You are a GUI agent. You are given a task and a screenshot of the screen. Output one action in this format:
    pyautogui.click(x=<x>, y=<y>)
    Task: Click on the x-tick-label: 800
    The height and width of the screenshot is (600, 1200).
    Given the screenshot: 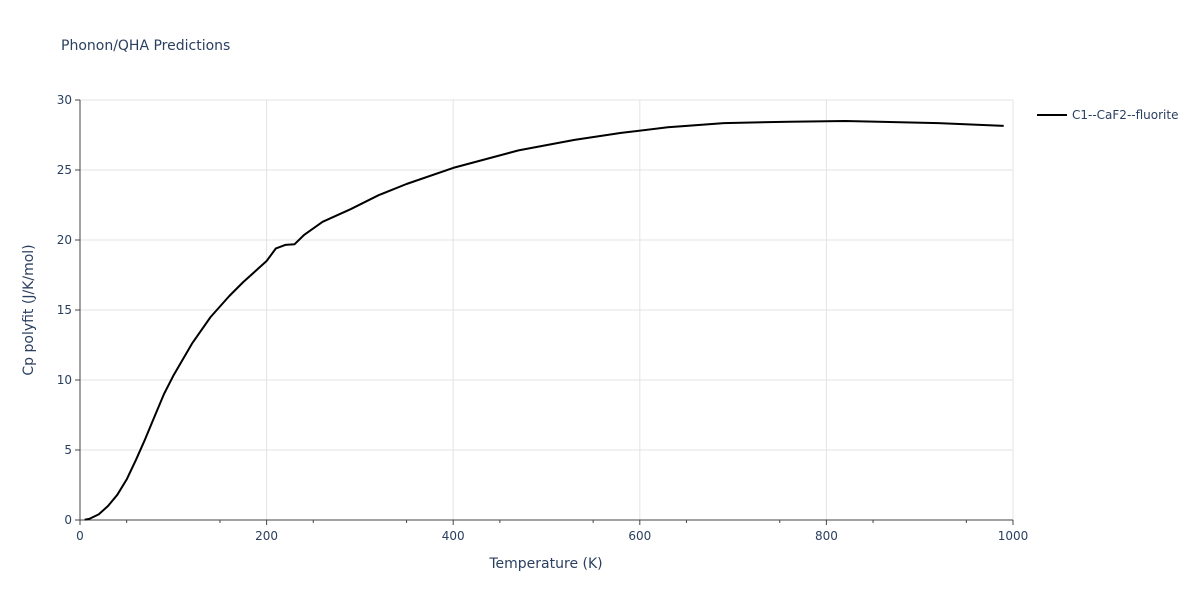 What is the action you would take?
    pyautogui.click(x=826, y=536)
    